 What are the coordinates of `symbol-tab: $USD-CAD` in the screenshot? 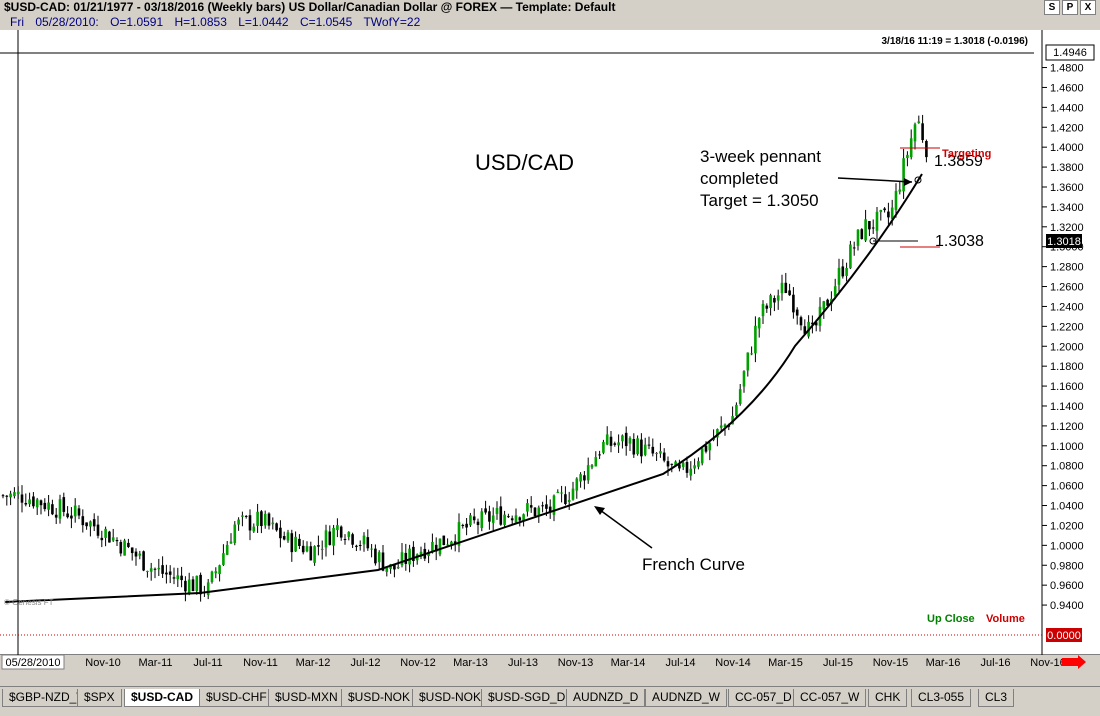 It's located at (162, 698).